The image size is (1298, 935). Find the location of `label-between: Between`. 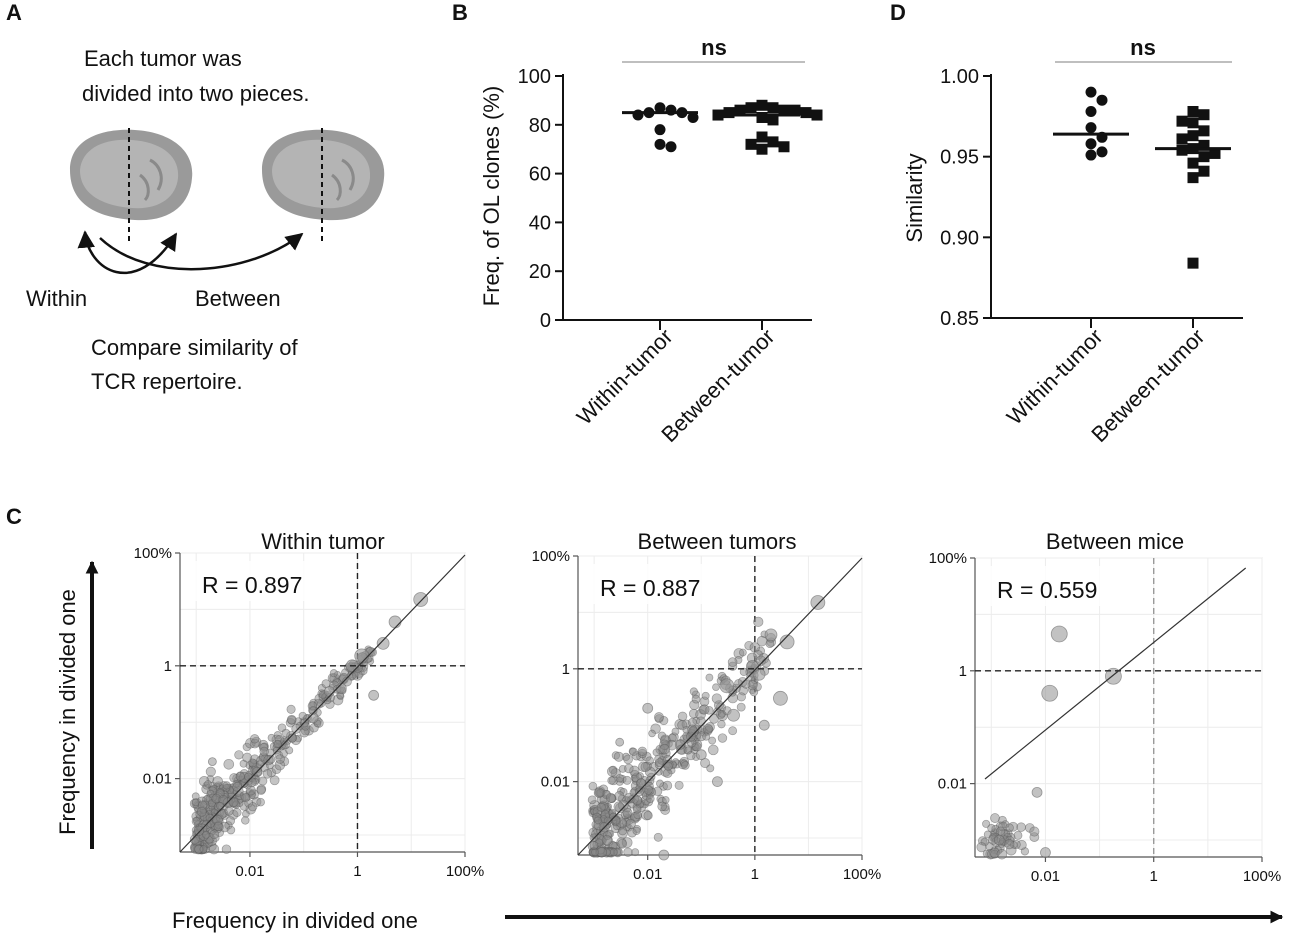

label-between: Between is located at coordinates (238, 298).